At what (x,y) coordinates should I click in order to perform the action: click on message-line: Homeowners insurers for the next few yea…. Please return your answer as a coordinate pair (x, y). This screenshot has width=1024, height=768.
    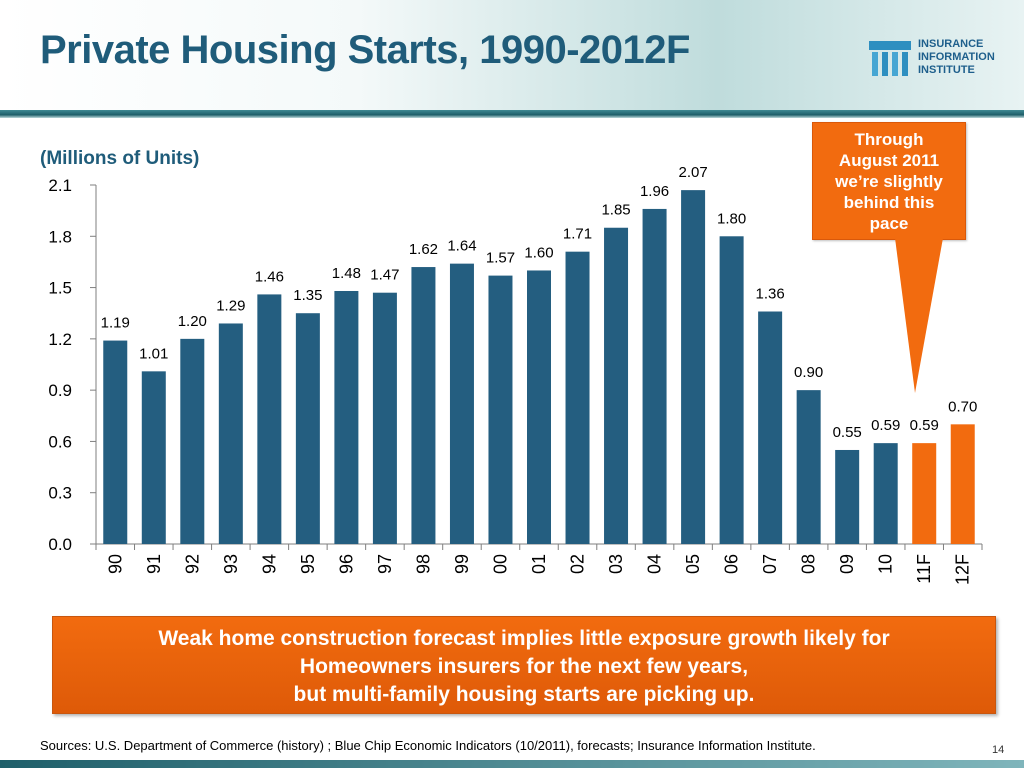
    Looking at the image, I should click on (524, 666).